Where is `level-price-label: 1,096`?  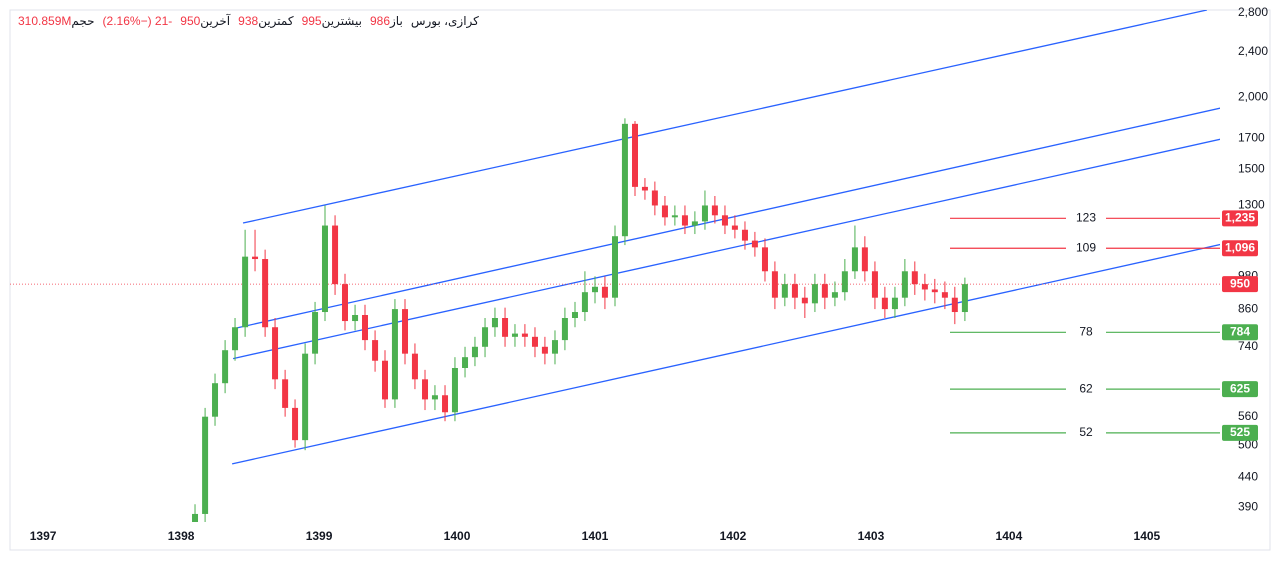
level-price-label: 1,096 is located at coordinates (1240, 247).